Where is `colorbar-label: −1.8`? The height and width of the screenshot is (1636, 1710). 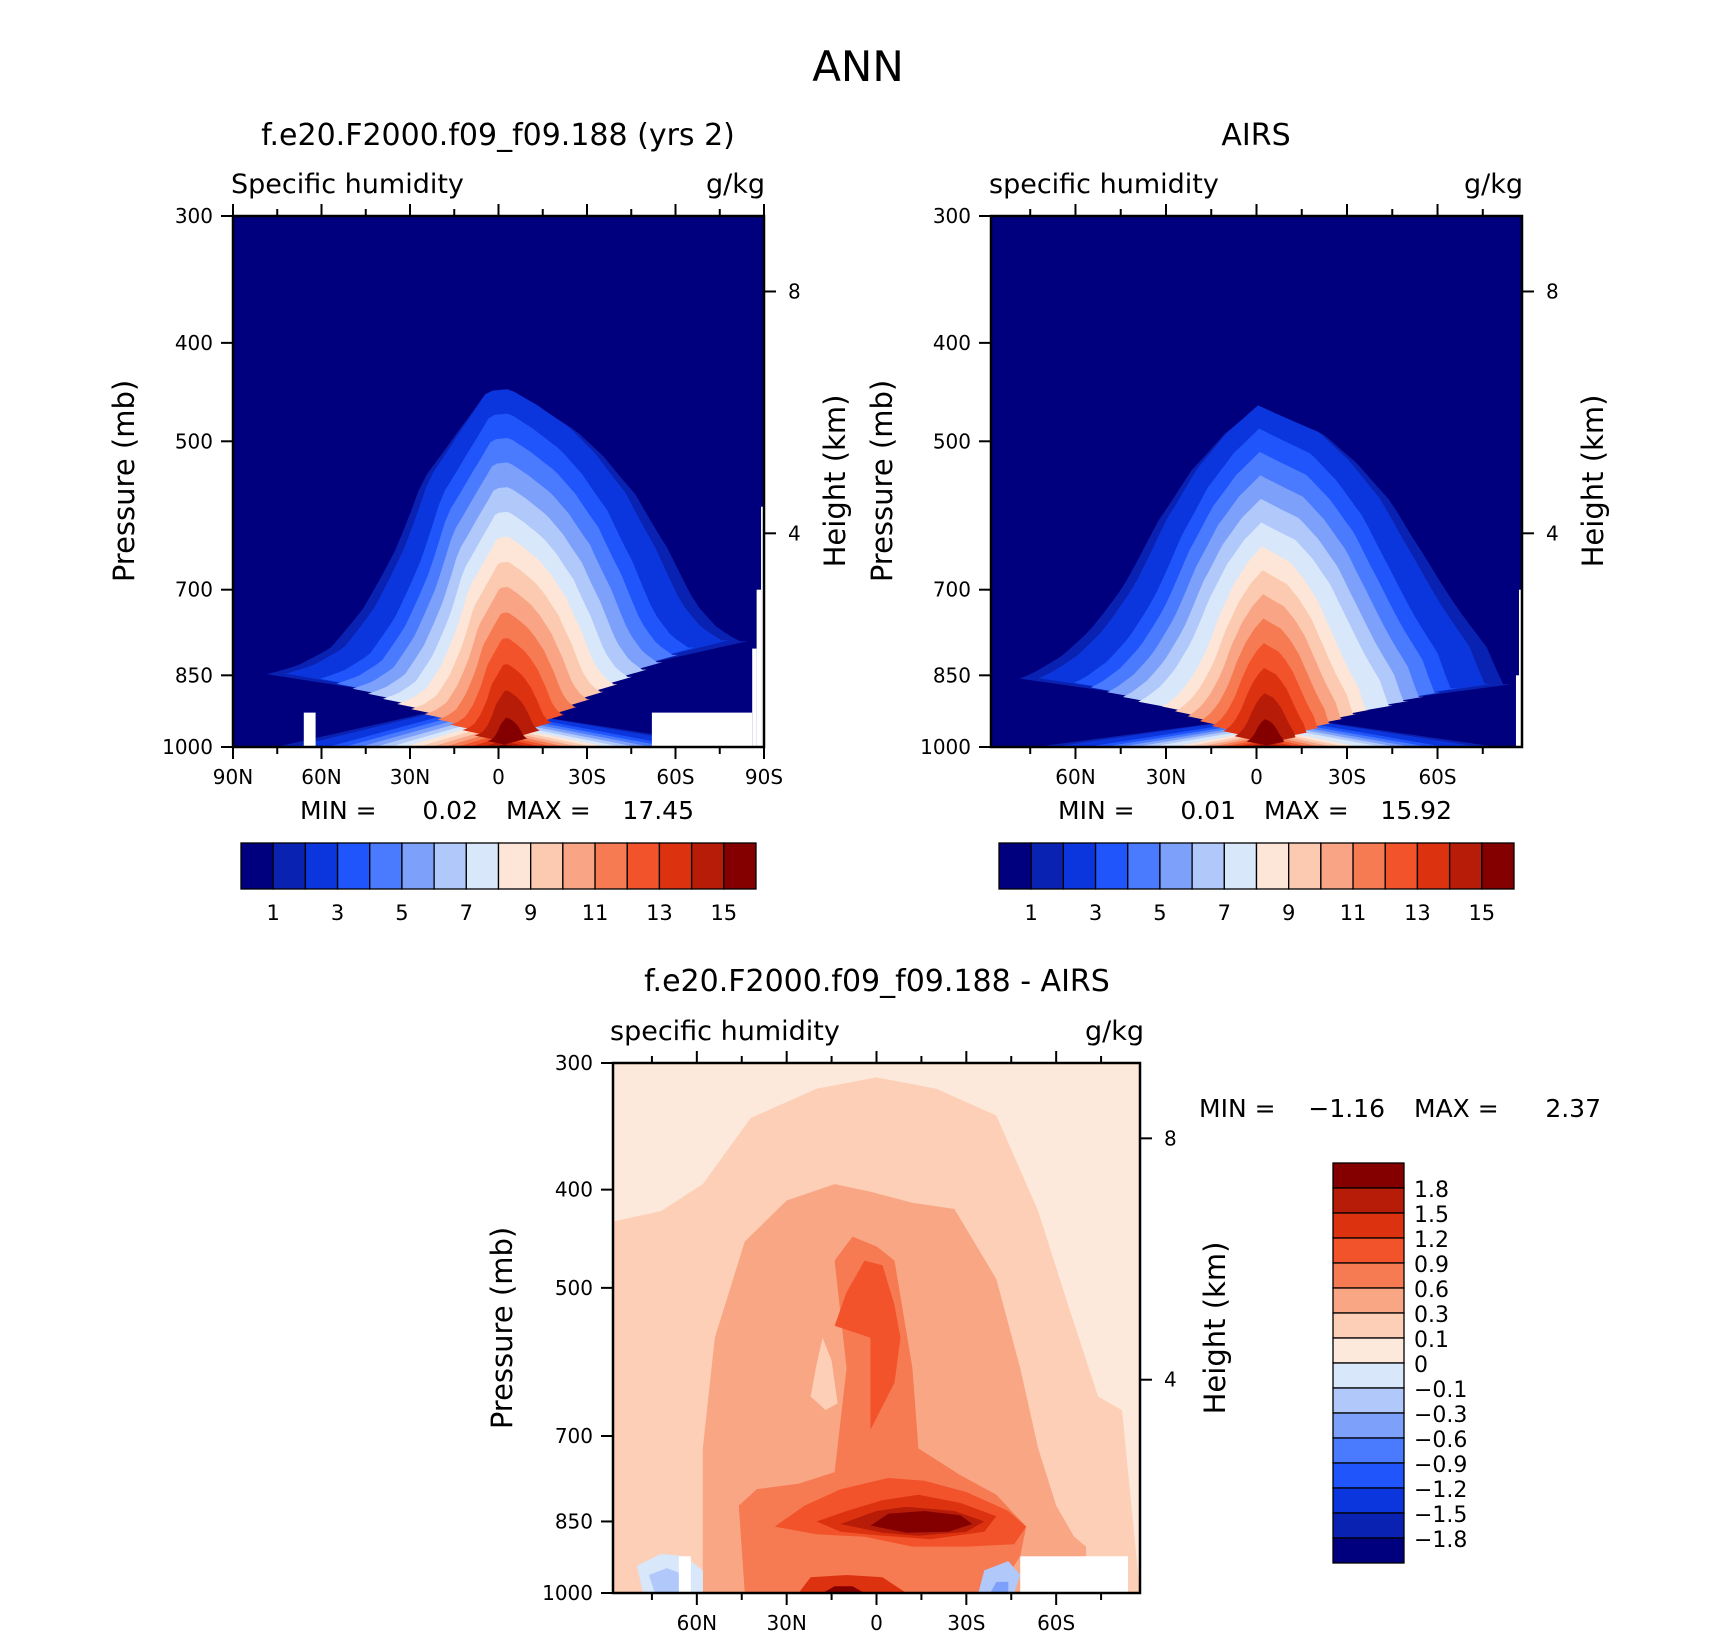 colorbar-label: −1.8 is located at coordinates (1440, 1540).